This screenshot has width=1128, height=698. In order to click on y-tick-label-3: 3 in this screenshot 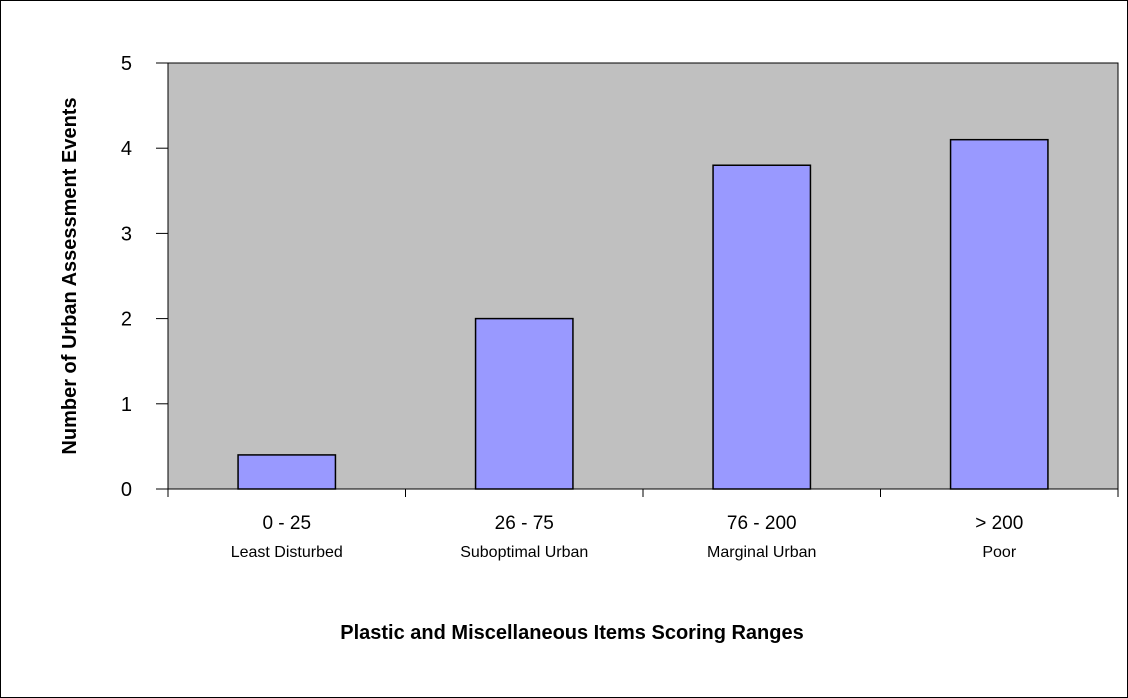, I will do `click(126, 234)`.